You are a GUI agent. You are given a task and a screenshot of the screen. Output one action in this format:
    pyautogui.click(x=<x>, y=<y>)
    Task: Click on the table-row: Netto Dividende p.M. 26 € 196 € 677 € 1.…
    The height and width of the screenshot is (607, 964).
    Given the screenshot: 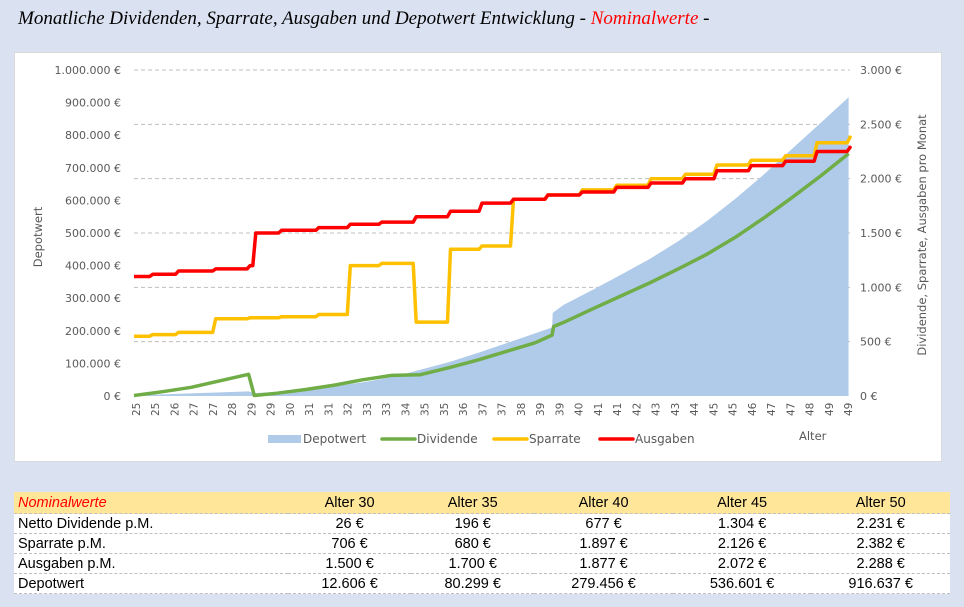 What is the action you would take?
    pyautogui.click(x=482, y=523)
    